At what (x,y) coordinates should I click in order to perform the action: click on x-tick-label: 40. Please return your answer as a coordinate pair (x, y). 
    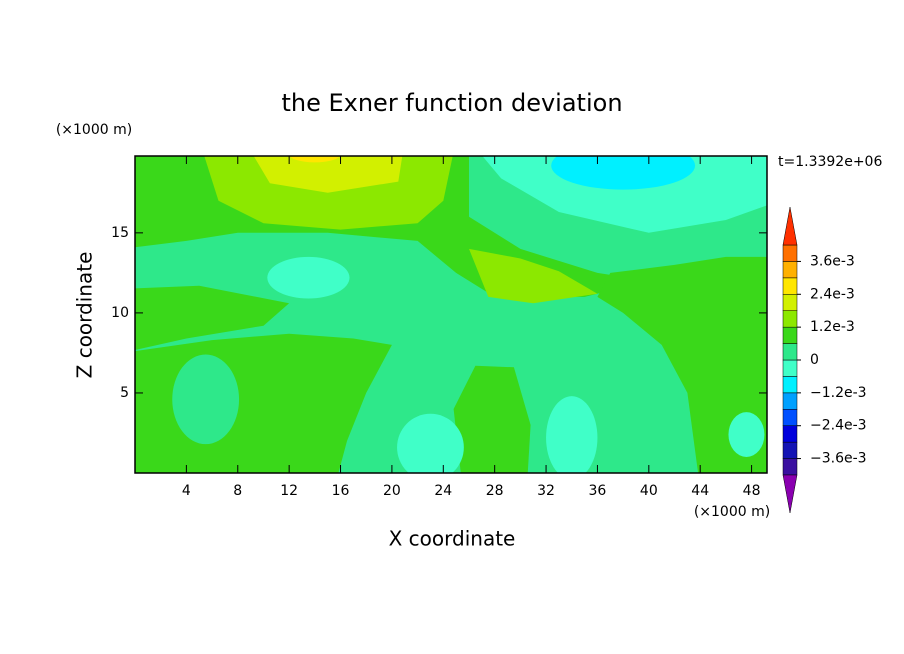
    Looking at the image, I should click on (649, 491).